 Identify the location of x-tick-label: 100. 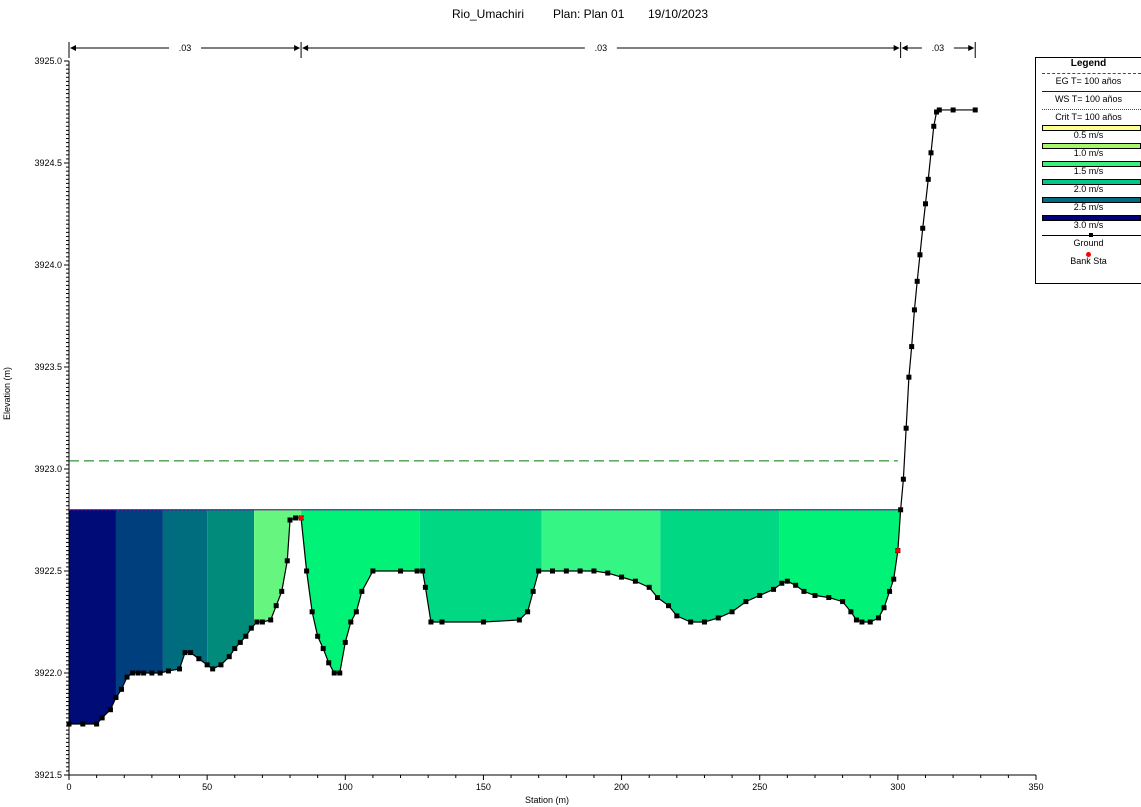
(345, 787).